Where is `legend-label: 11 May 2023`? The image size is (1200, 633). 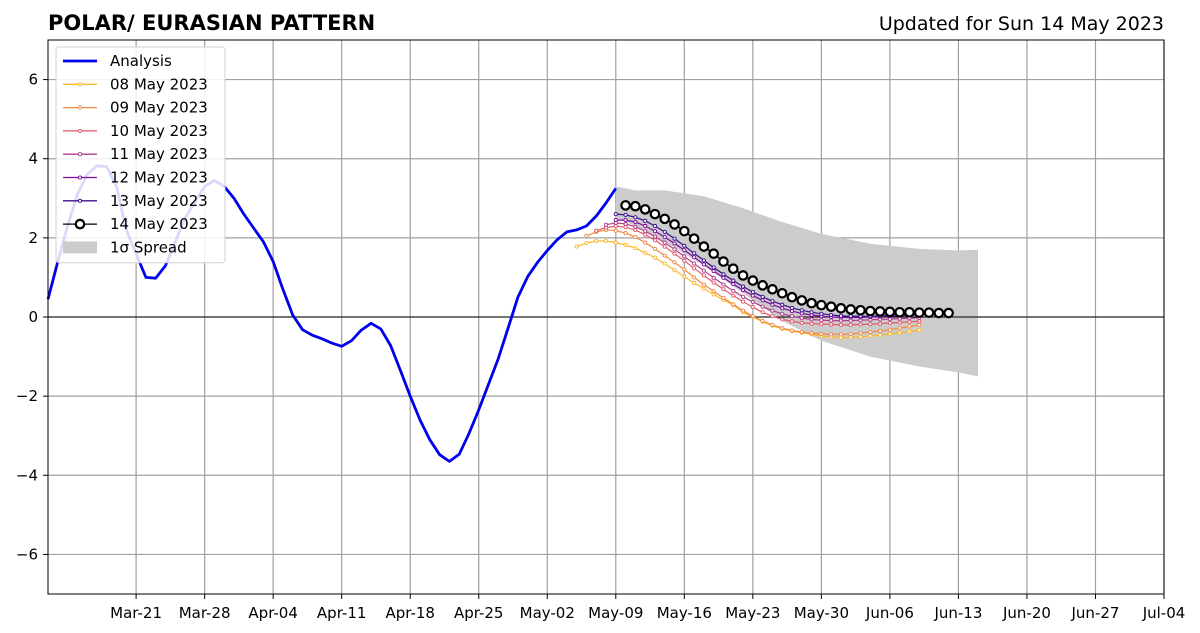
legend-label: 11 May 2023 is located at coordinates (159, 154).